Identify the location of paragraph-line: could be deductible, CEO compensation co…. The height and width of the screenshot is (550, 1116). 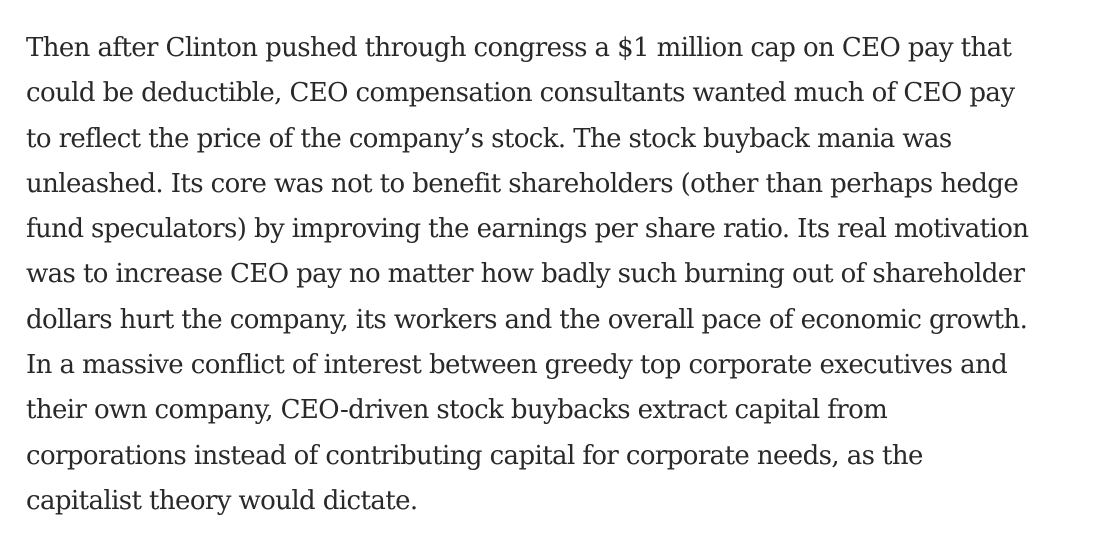
(520, 93).